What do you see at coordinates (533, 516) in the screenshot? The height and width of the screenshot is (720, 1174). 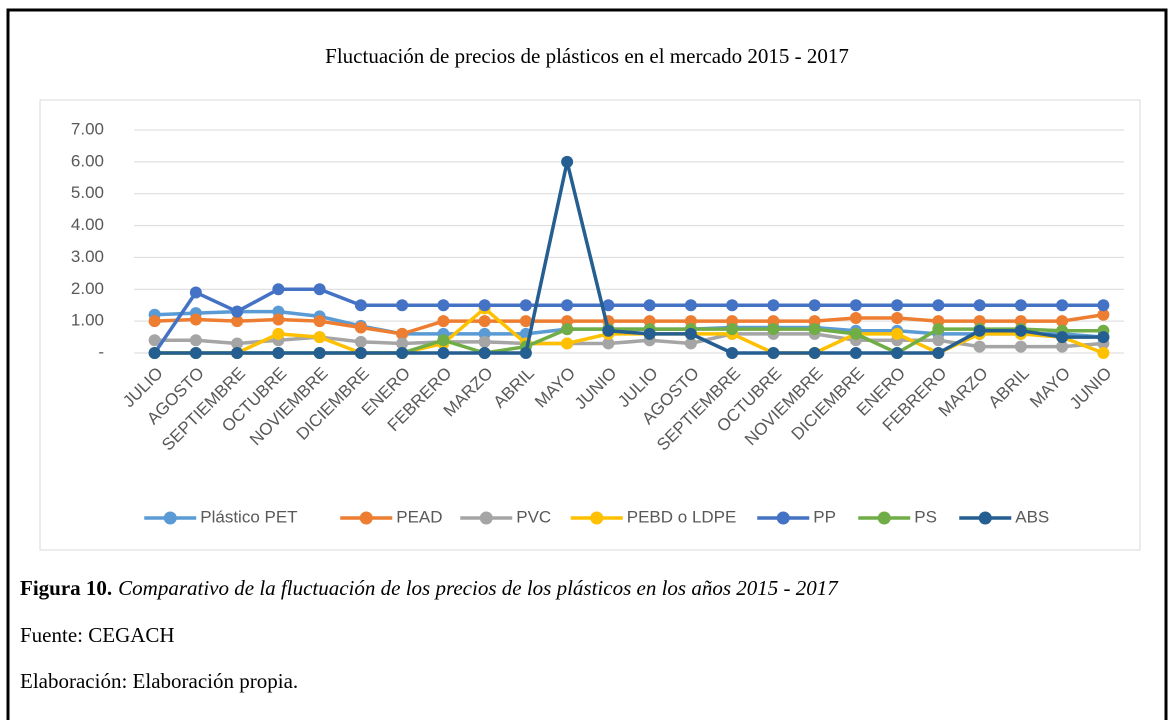 I see `legend-label: PVC` at bounding box center [533, 516].